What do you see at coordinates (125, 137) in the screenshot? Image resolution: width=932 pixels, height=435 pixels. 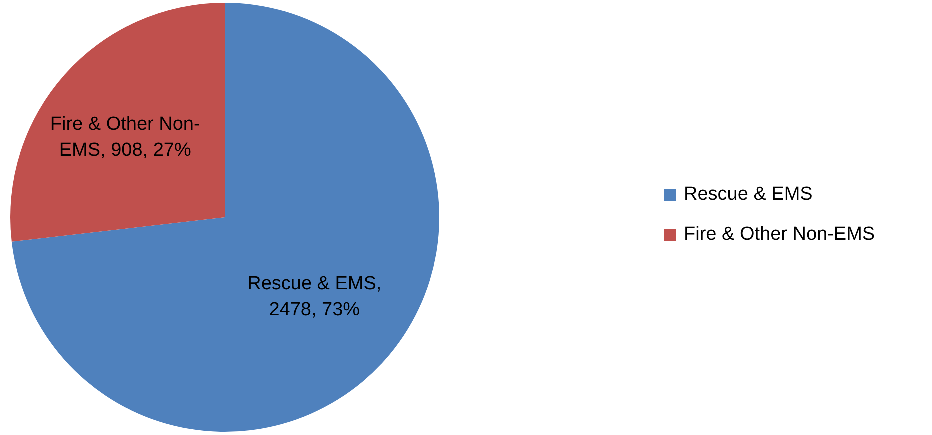 I see `data-label: Fire & Other Non-EMS, 908, 27%` at bounding box center [125, 137].